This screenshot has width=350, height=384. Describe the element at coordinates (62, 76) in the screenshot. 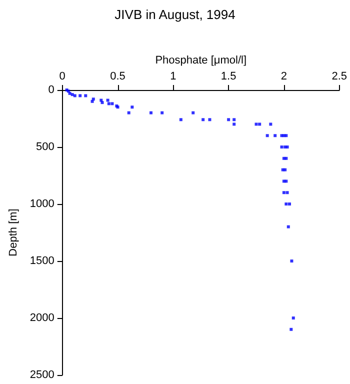

I see `x-tick-label: 0` at that location.